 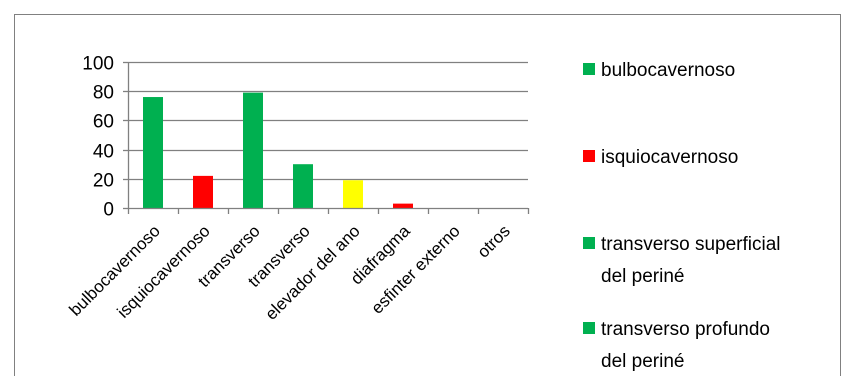 I want to click on x-tick-label: otros, so click(x=494, y=241).